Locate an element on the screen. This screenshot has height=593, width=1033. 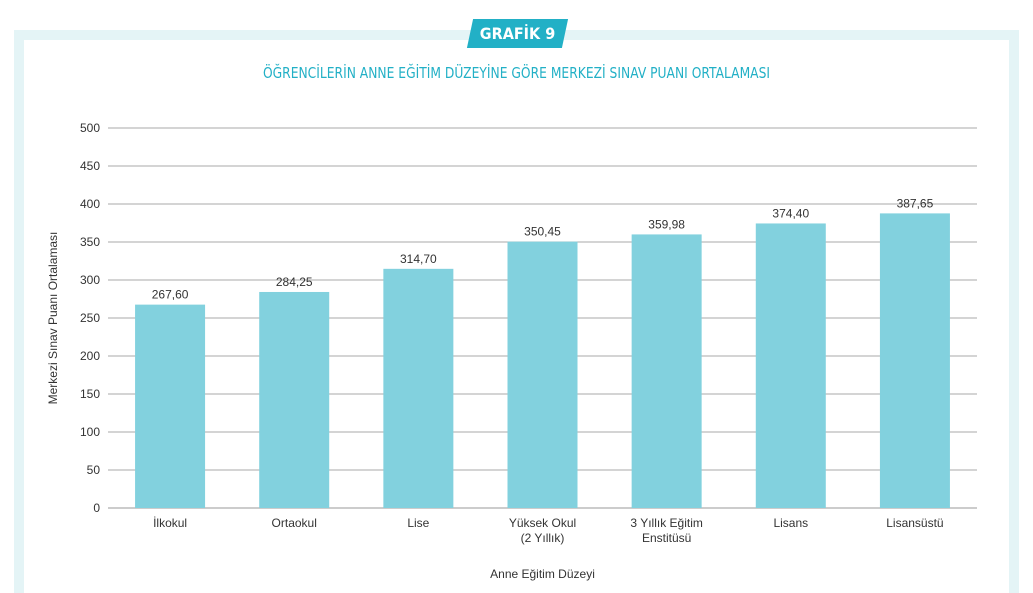
data-label: 314,70 is located at coordinates (418, 259).